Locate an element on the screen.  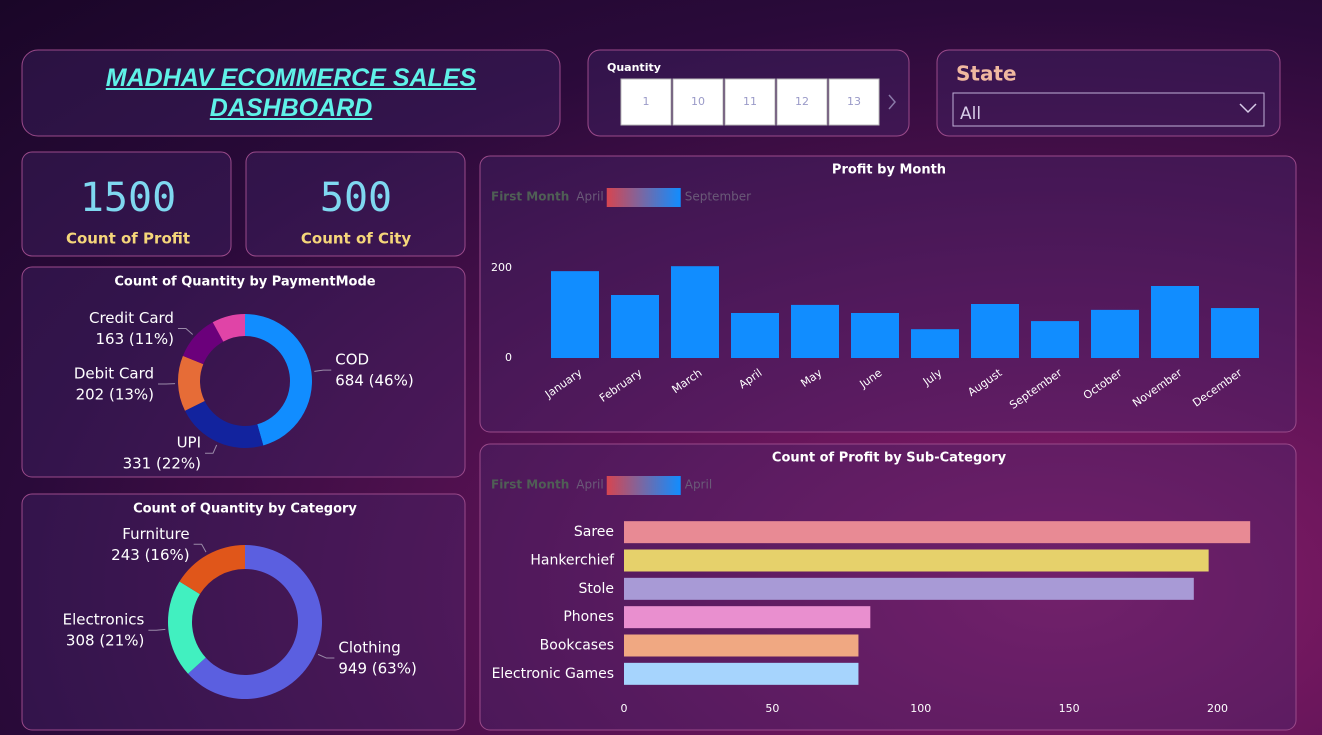
slice-value-label: 243 (16%) is located at coordinates (150, 555).